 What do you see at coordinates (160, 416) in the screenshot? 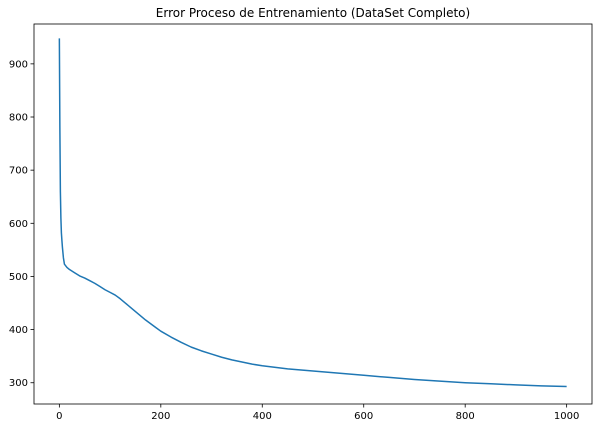
I see `x-tick-label: 200` at bounding box center [160, 416].